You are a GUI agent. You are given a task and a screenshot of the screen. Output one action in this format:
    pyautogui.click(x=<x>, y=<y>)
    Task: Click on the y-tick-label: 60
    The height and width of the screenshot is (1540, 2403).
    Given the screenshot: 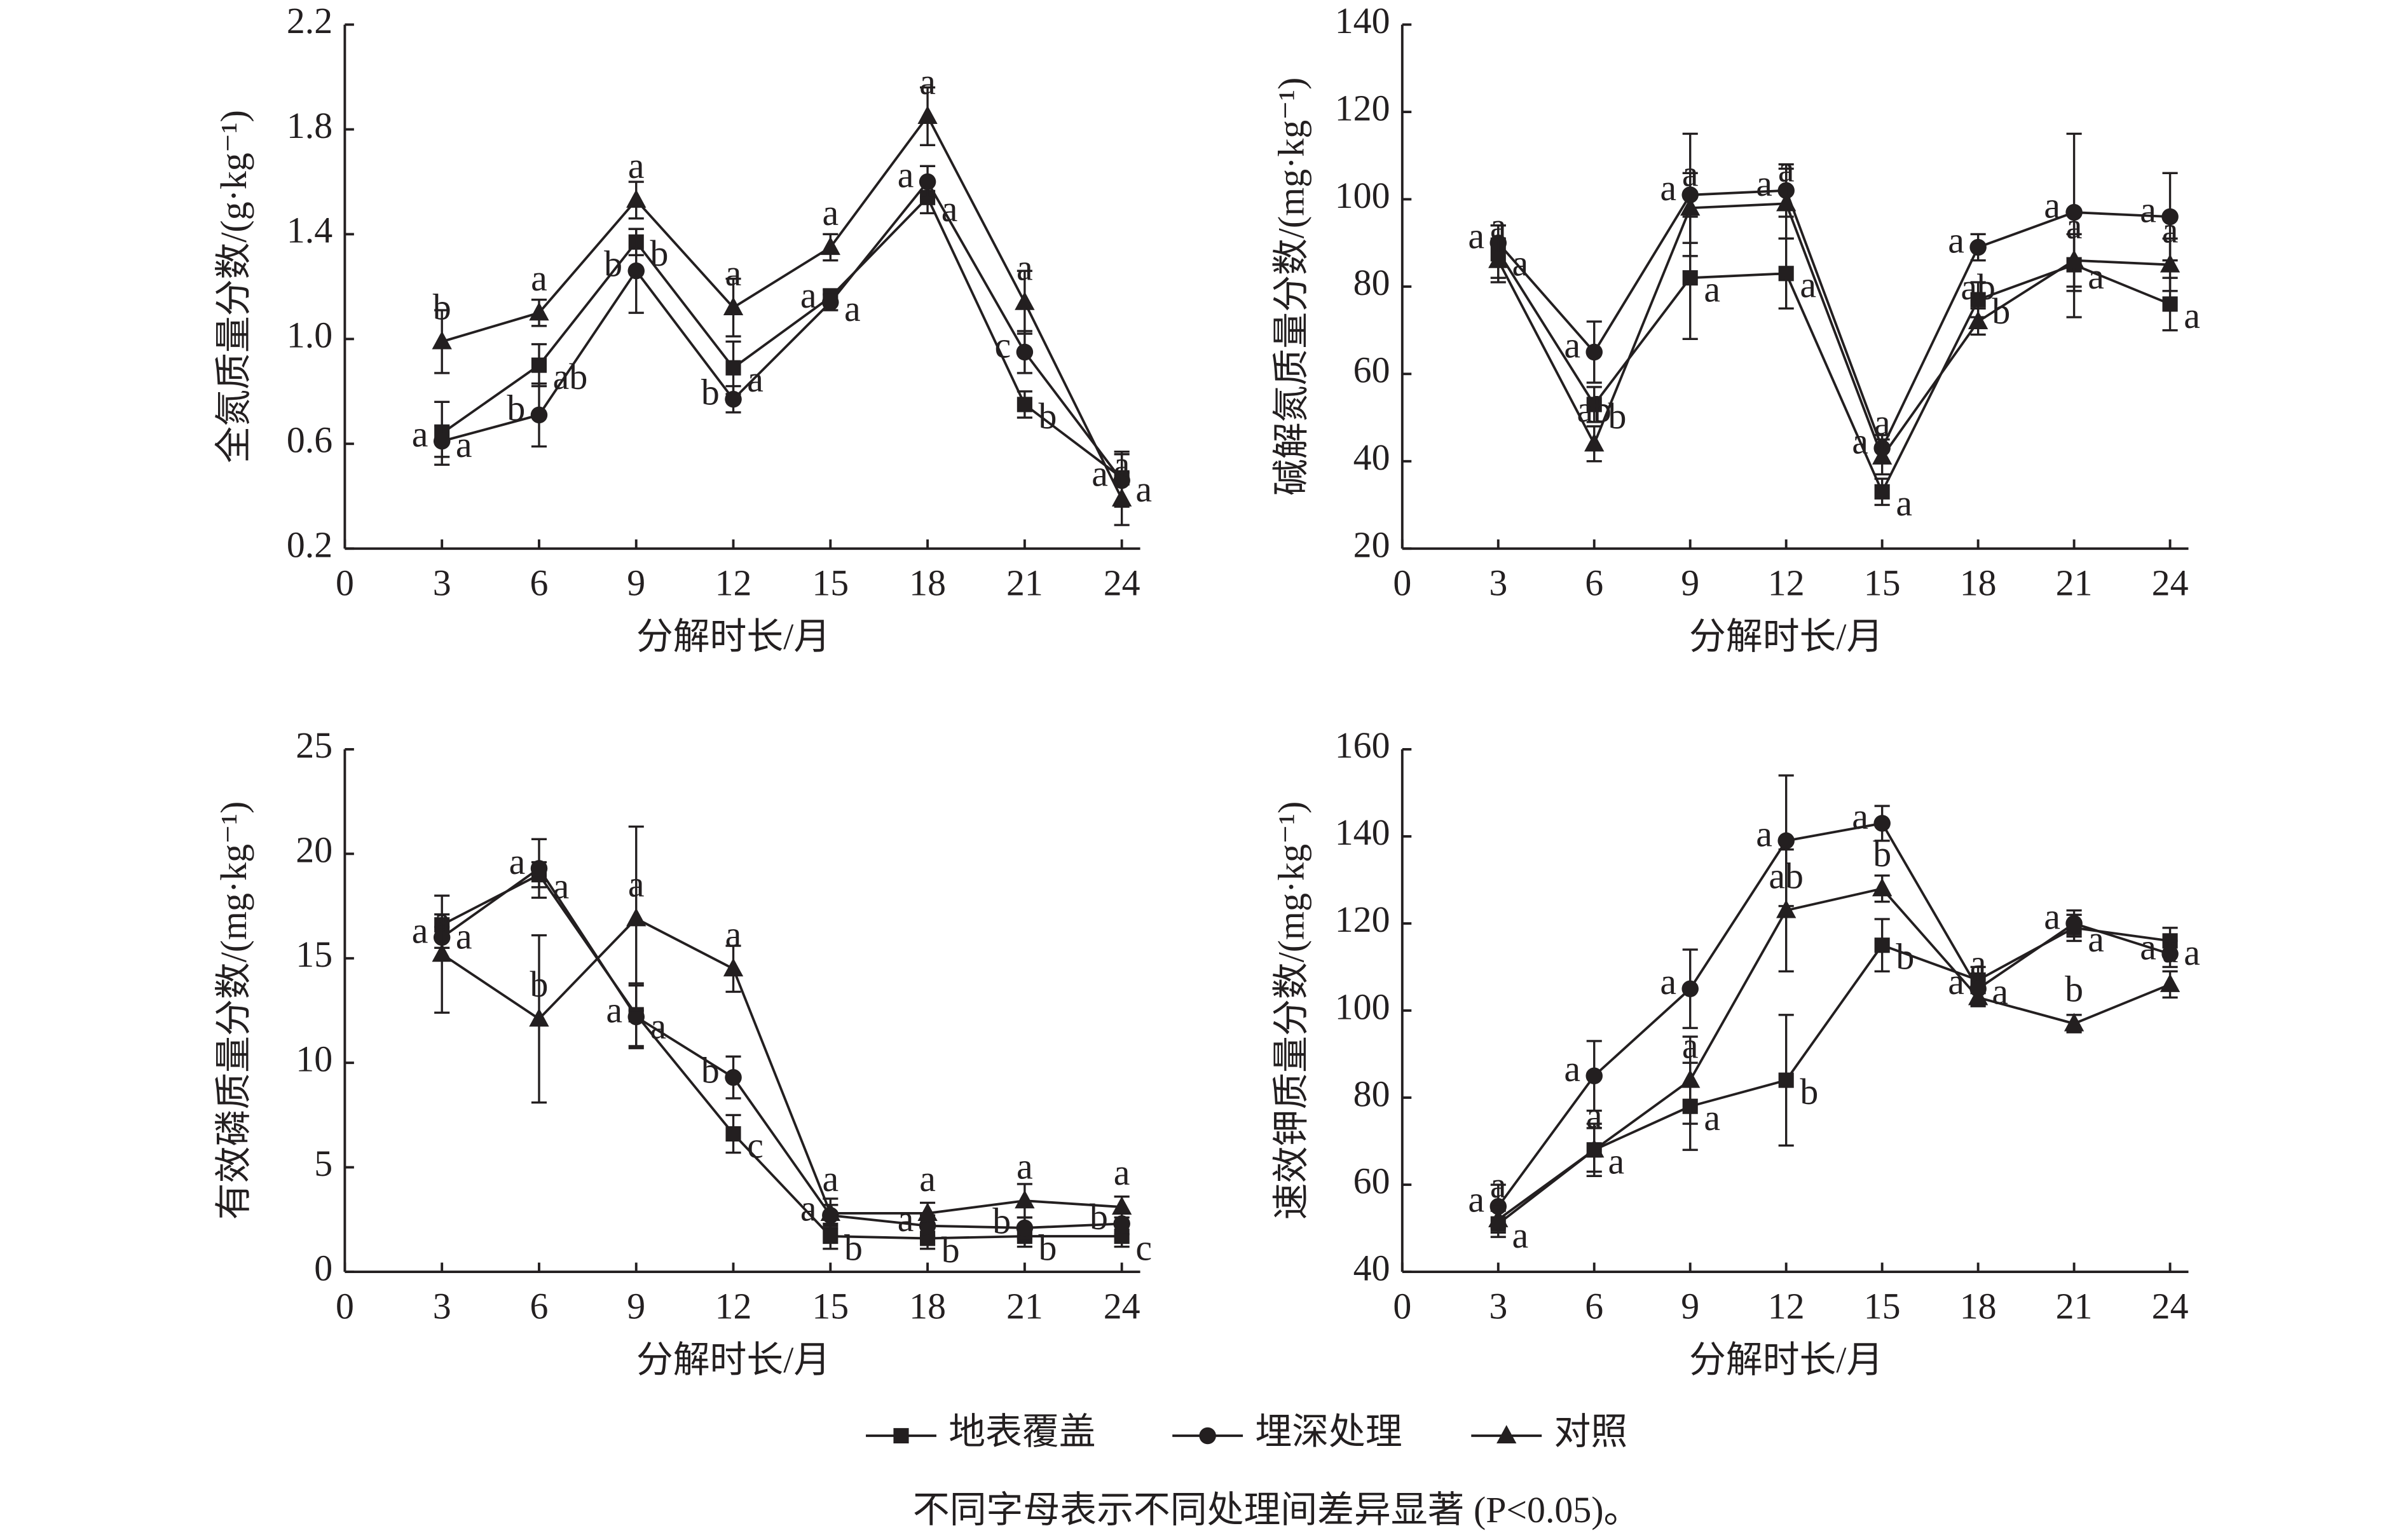 What is the action you would take?
    pyautogui.click(x=1371, y=370)
    